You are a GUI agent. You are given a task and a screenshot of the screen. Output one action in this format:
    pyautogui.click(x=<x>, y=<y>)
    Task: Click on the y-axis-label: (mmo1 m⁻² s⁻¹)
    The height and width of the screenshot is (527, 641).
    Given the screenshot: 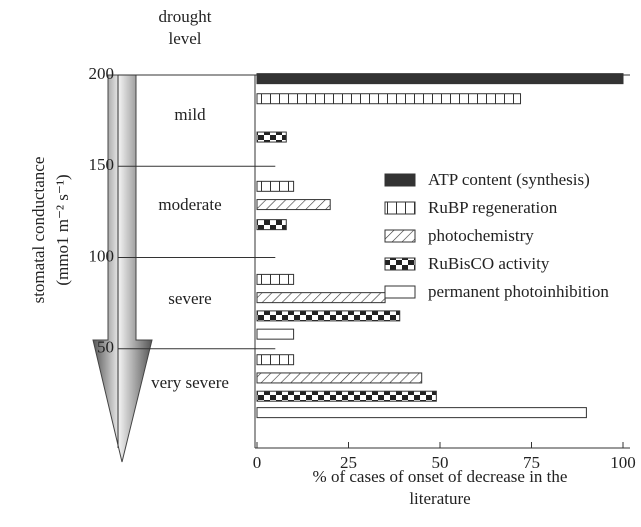 What is the action you would take?
    pyautogui.click(x=62, y=229)
    